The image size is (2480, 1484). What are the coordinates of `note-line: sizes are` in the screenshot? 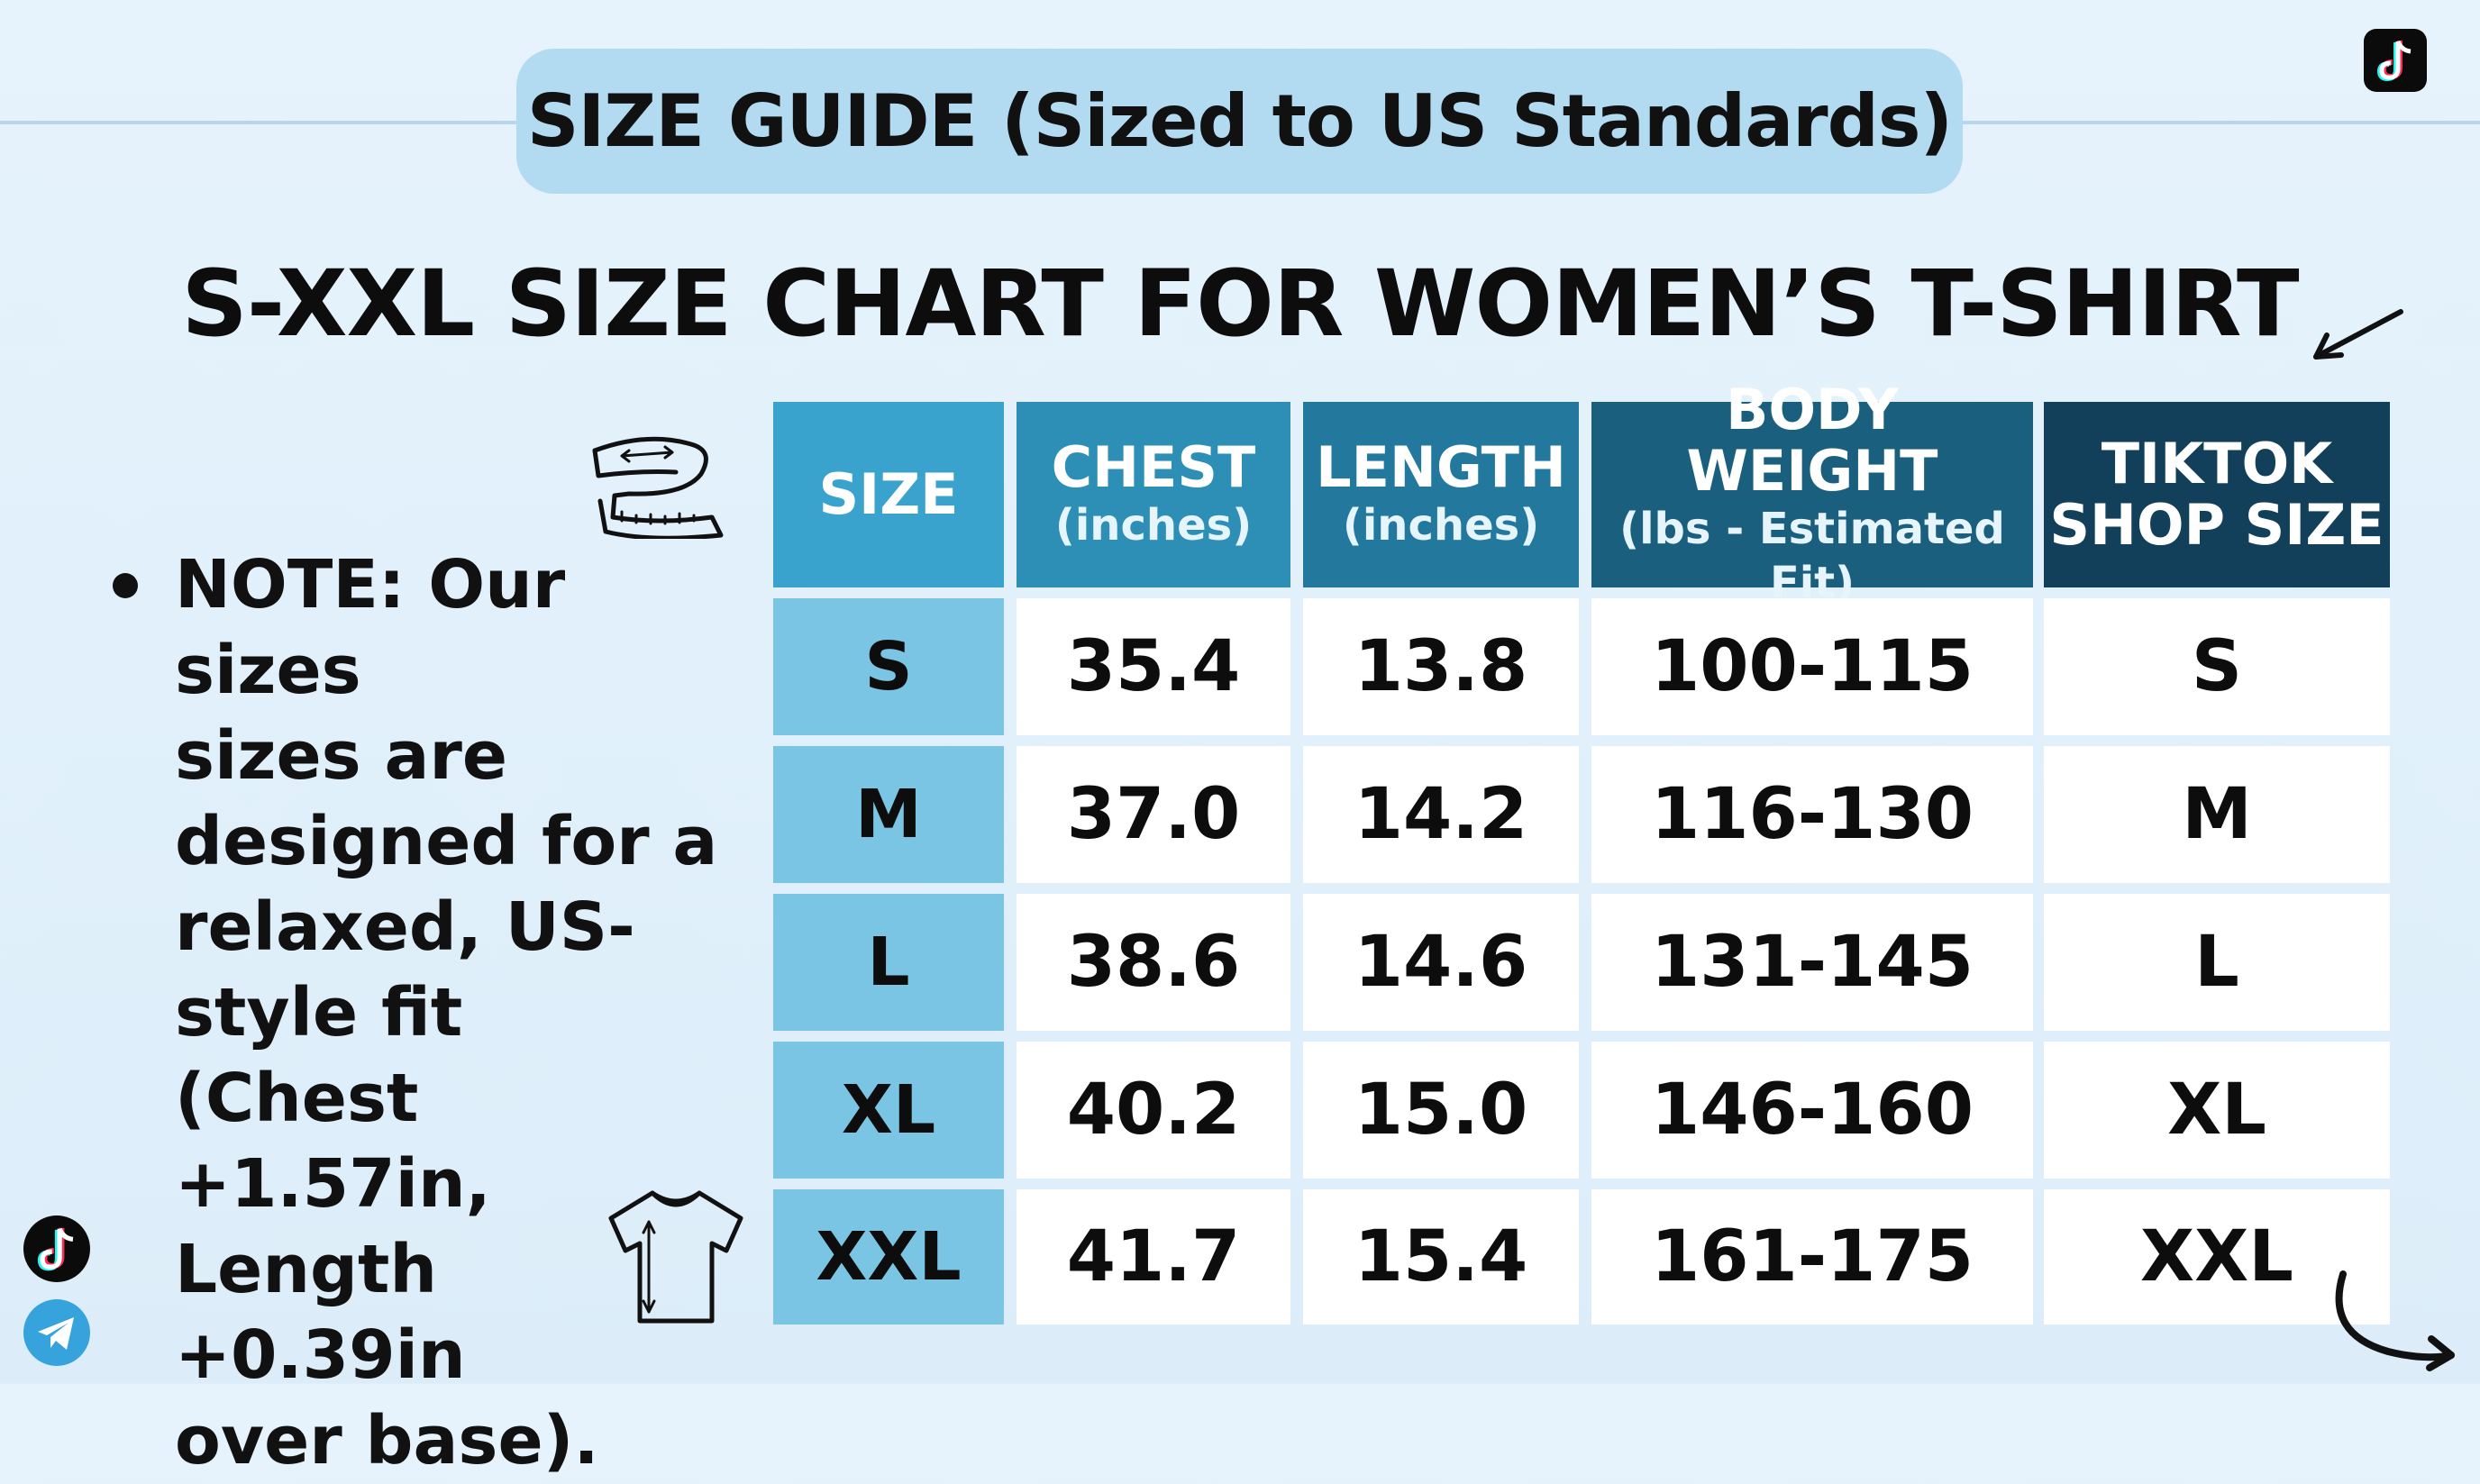 It's located at (341, 756).